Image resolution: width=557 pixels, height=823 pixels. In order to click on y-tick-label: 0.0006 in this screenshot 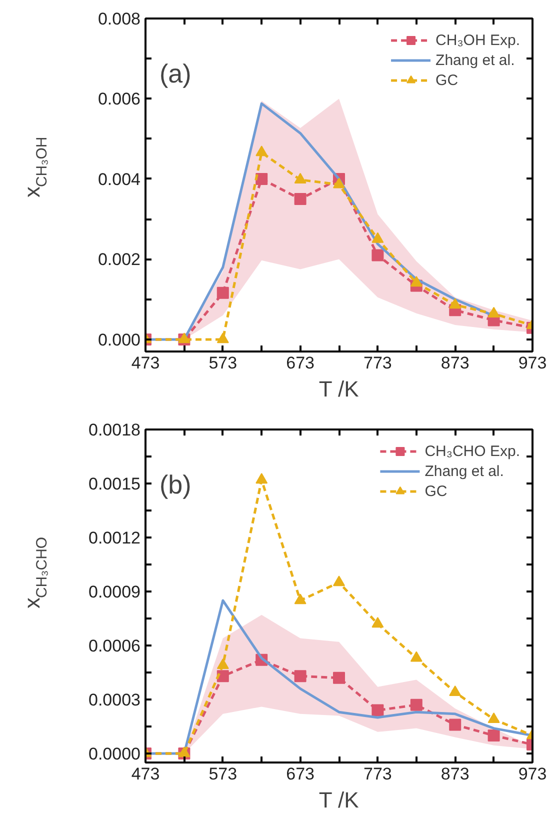, I will do `click(114, 646)`.